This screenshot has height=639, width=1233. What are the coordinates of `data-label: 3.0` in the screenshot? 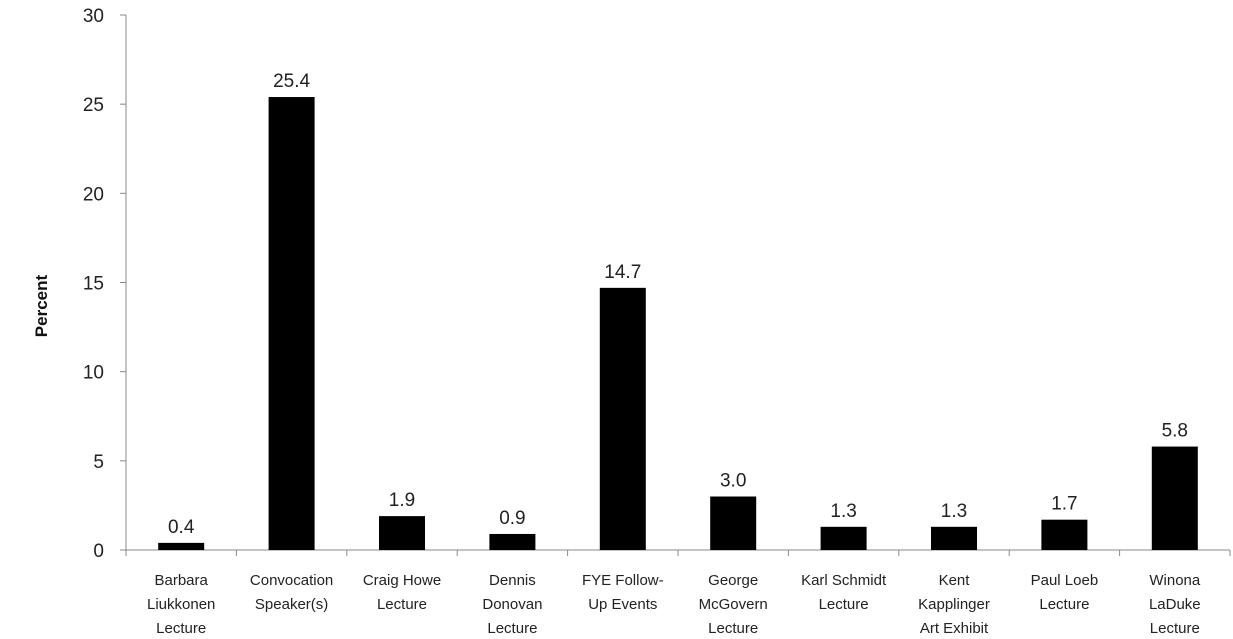 It's located at (733, 481).